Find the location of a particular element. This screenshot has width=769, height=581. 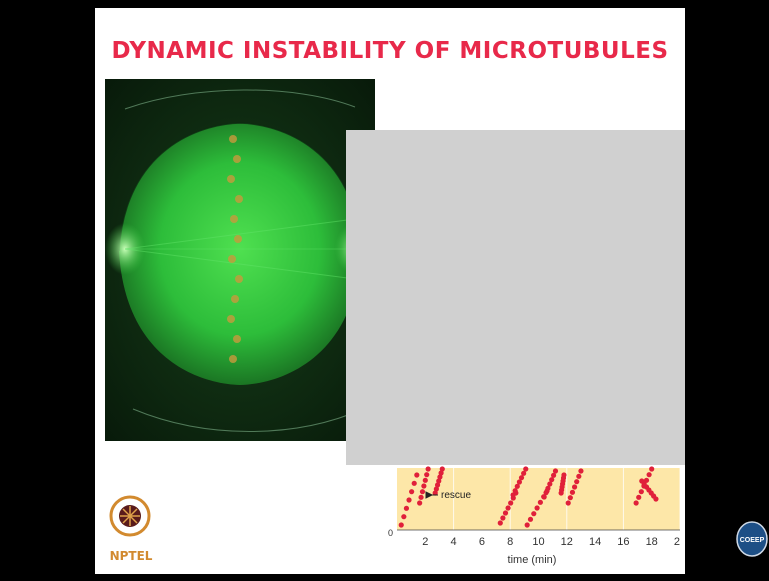

x-tick-4: 4 is located at coordinates (454, 542).